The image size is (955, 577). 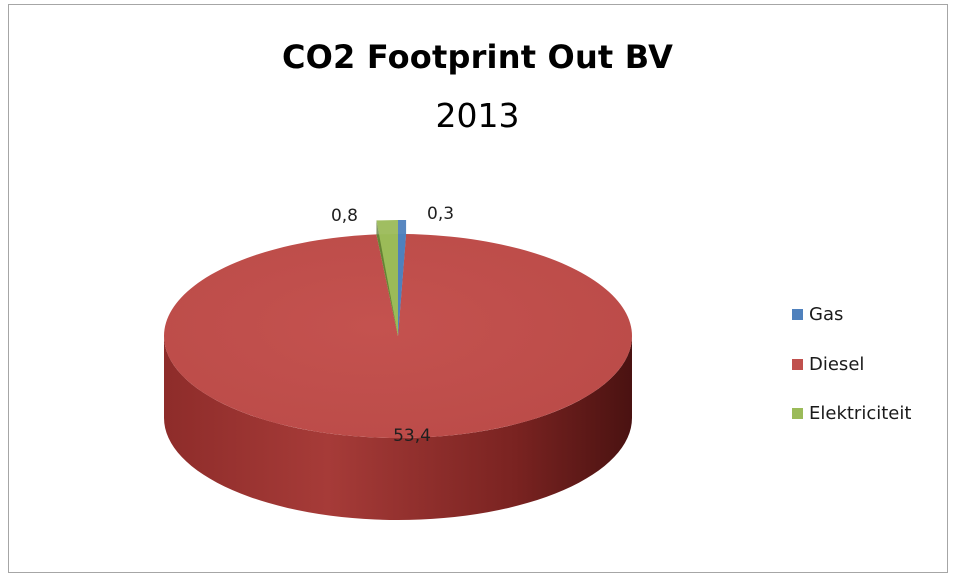 I want to click on legend-label-gas: Gas, so click(x=826, y=314).